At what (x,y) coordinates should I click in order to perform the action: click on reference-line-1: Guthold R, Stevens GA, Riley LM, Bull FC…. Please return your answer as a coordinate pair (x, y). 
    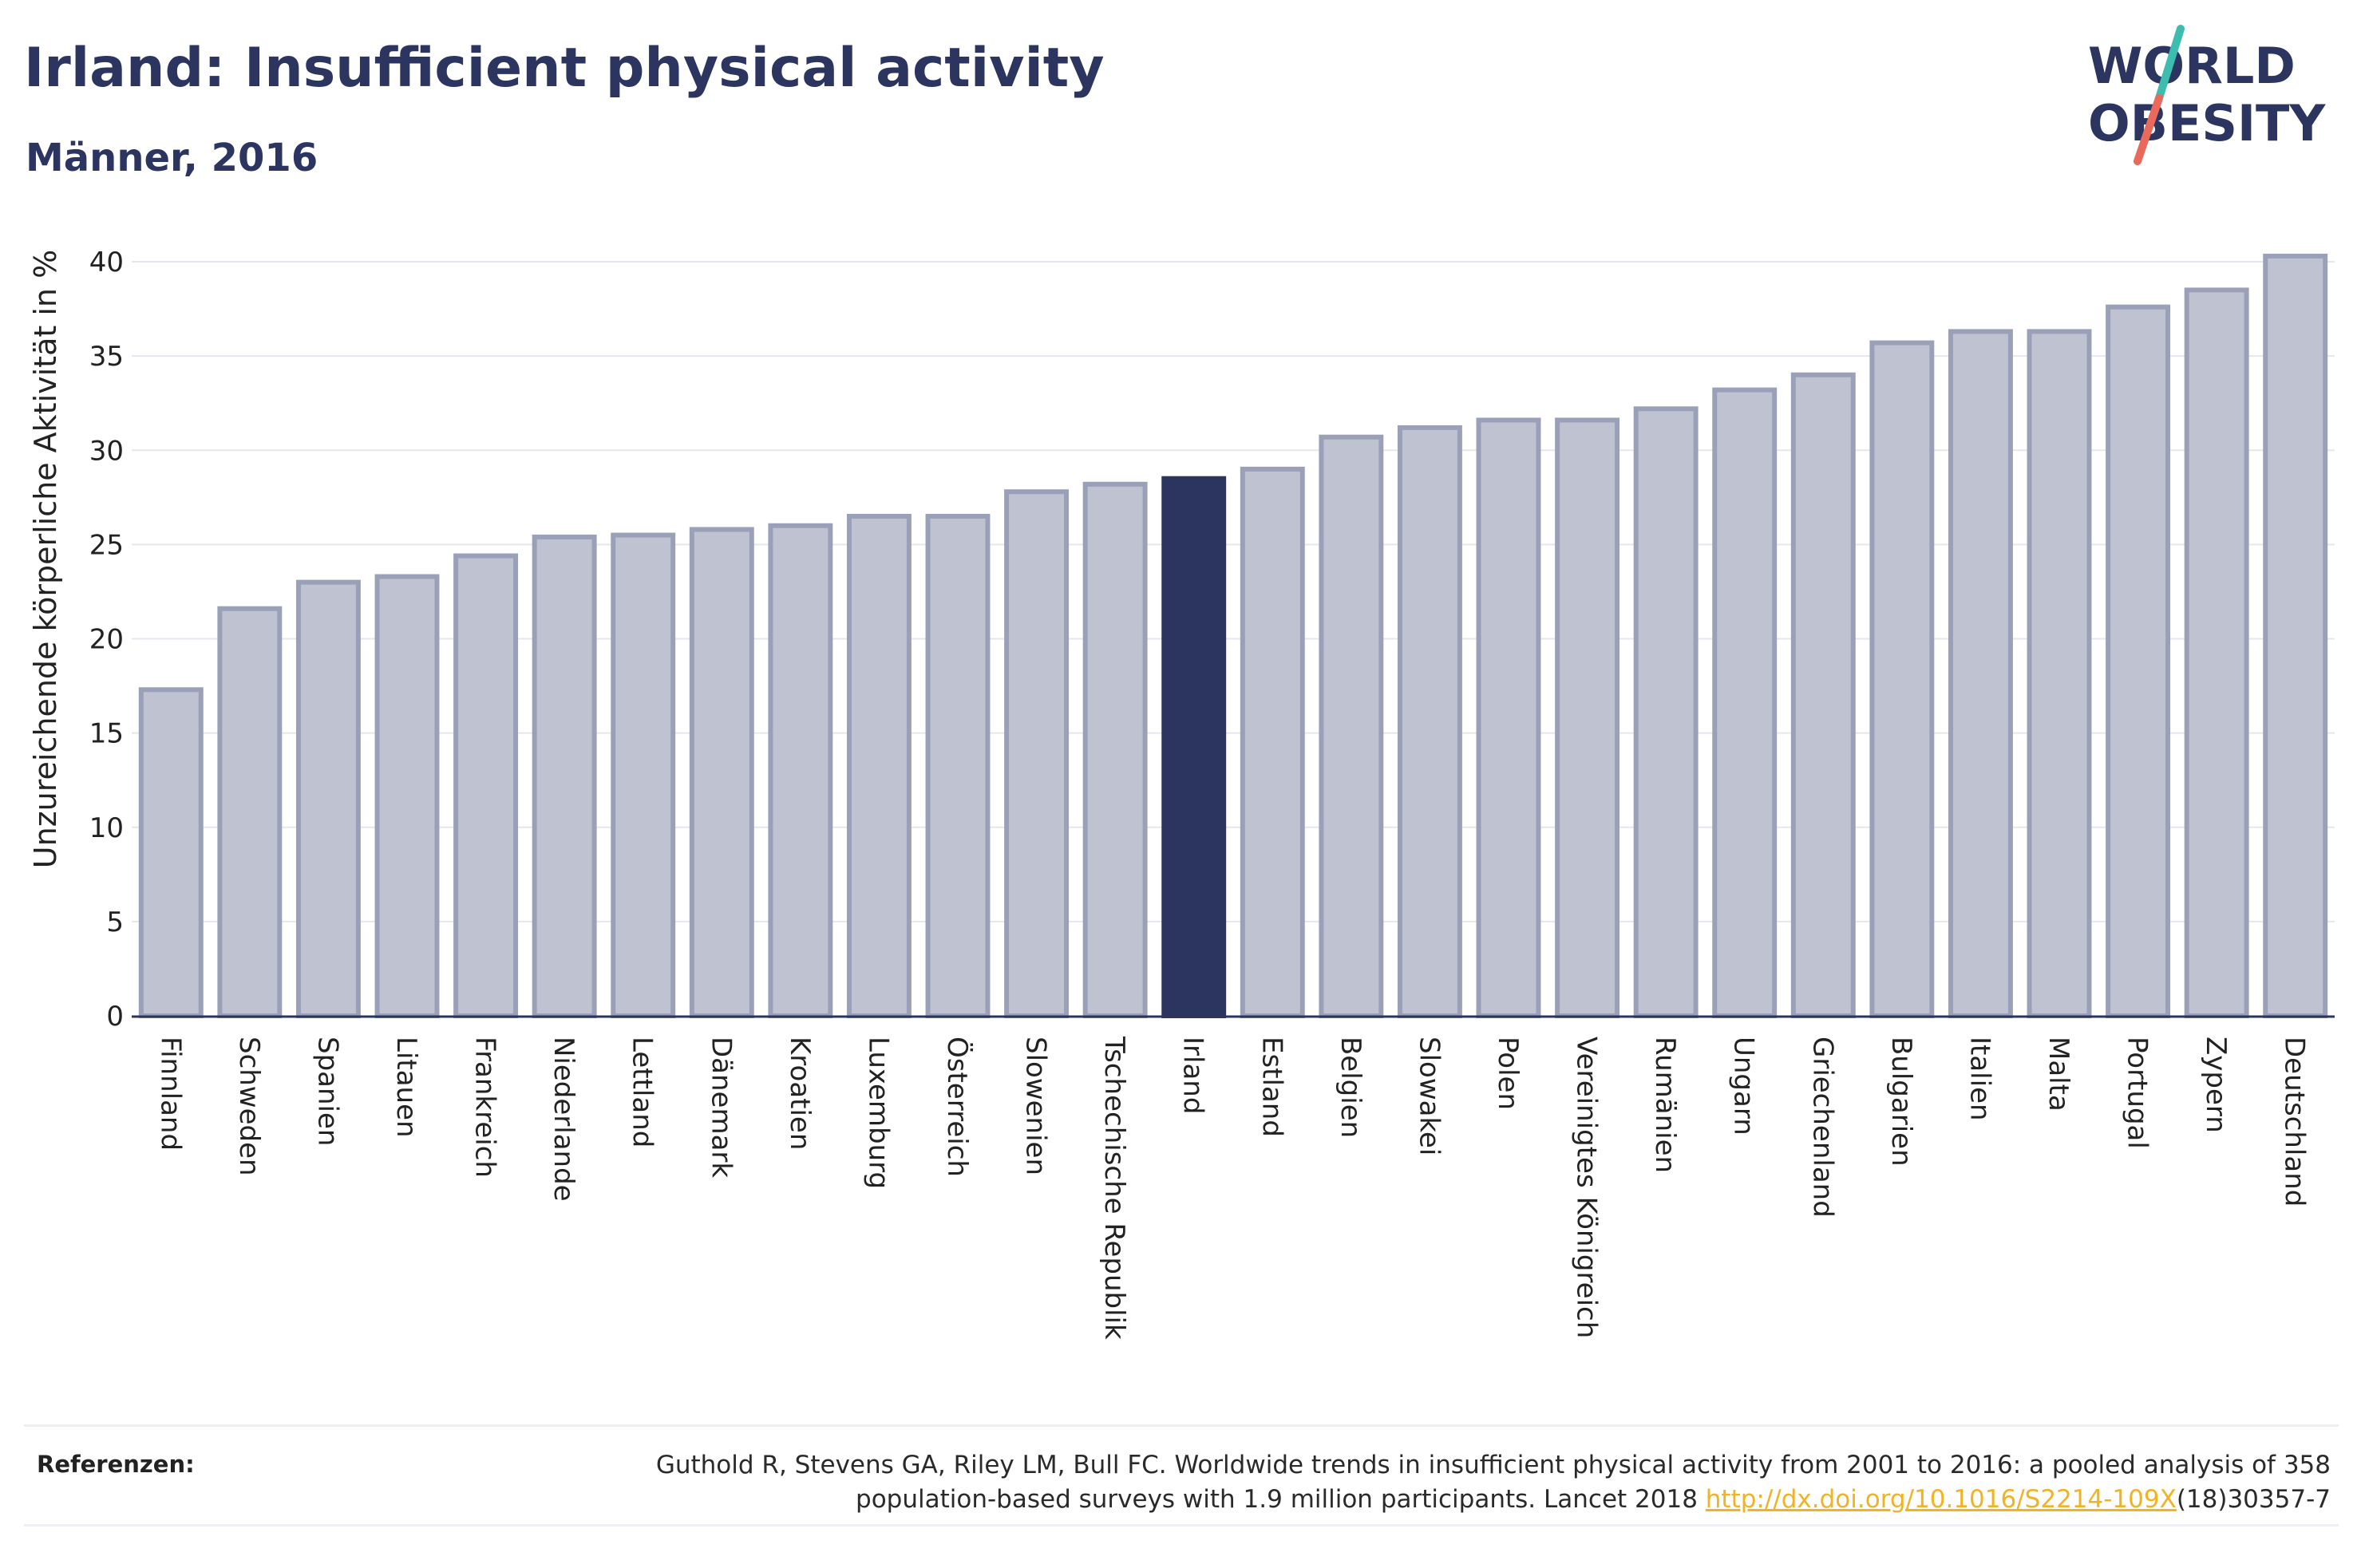
    Looking at the image, I should click on (1493, 1465).